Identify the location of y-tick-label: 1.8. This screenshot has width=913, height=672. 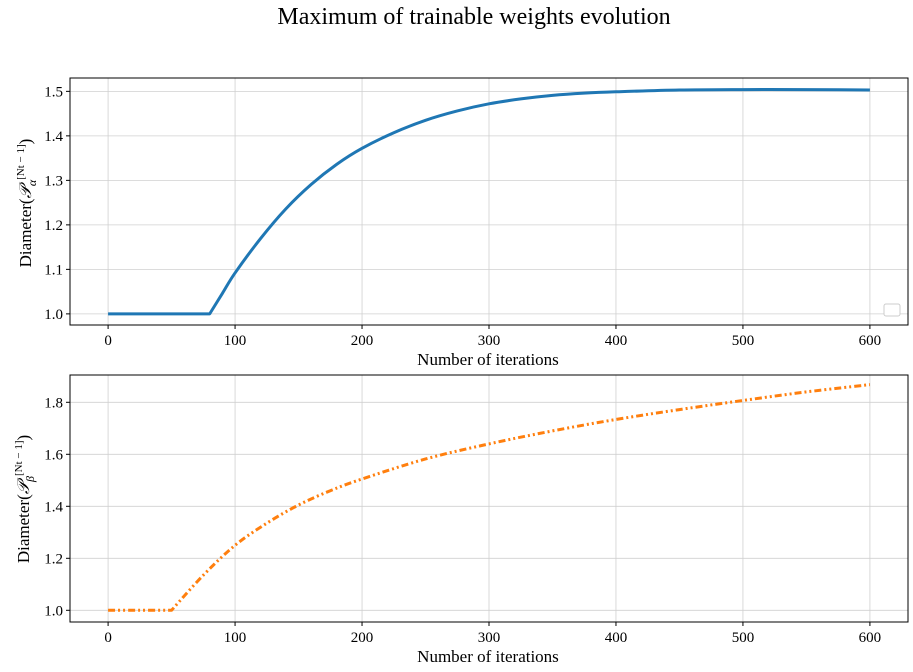
(53, 403).